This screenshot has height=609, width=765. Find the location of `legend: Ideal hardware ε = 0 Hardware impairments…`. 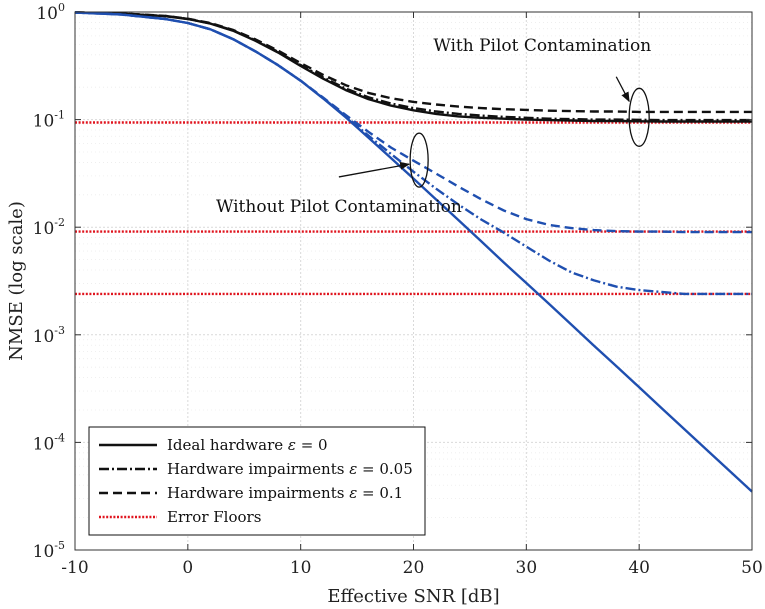

legend: Ideal hardware ε = 0 Hardware impairments… is located at coordinates (257, 481).